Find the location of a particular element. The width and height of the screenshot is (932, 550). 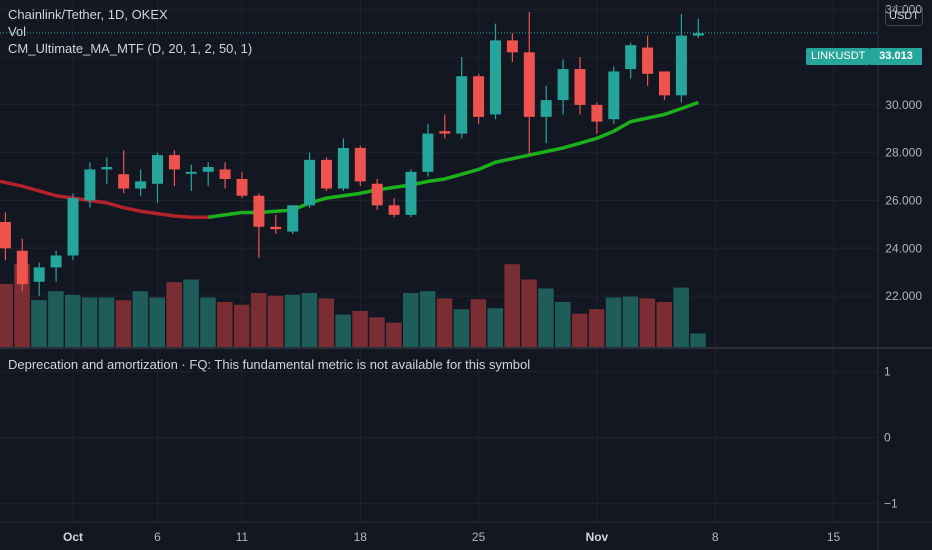

time-tick-label: 25 is located at coordinates (479, 537).